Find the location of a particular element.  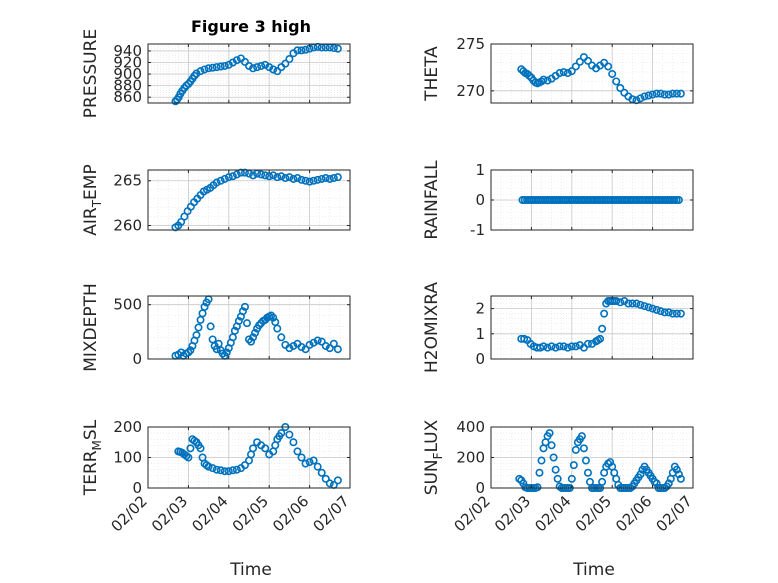

y-tick-label: 1 is located at coordinates (480, 170).